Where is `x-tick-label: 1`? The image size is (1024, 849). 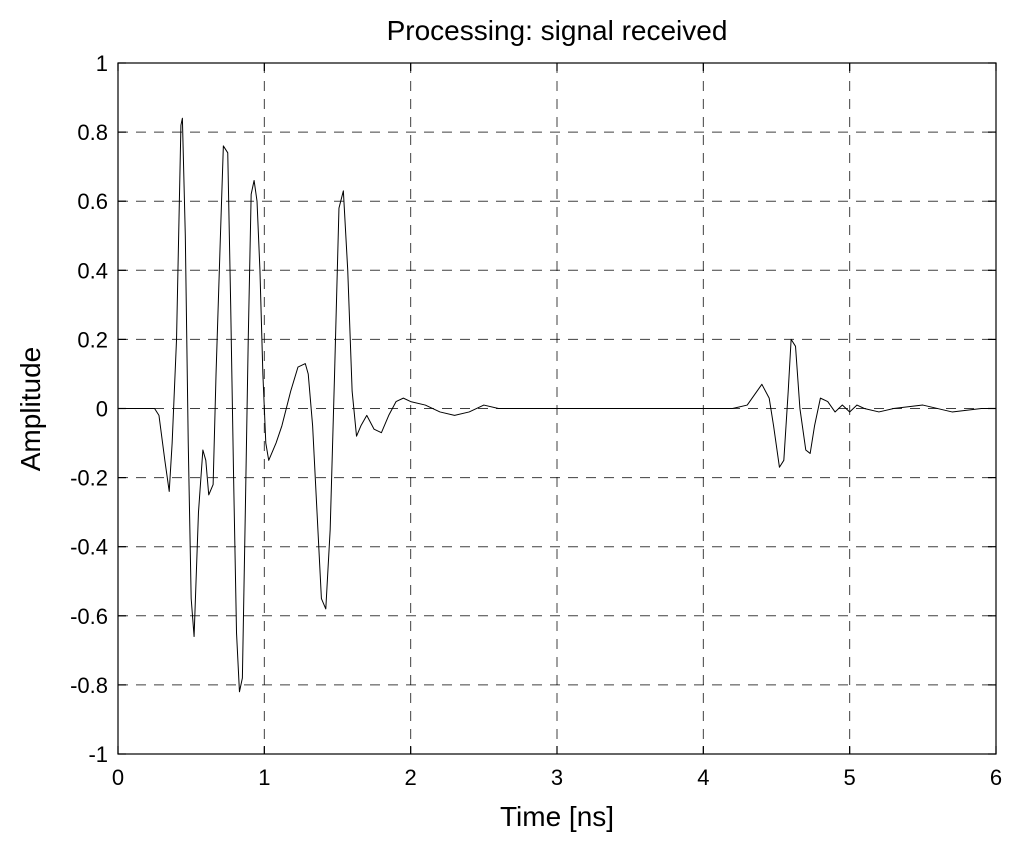
x-tick-label: 1 is located at coordinates (264, 777).